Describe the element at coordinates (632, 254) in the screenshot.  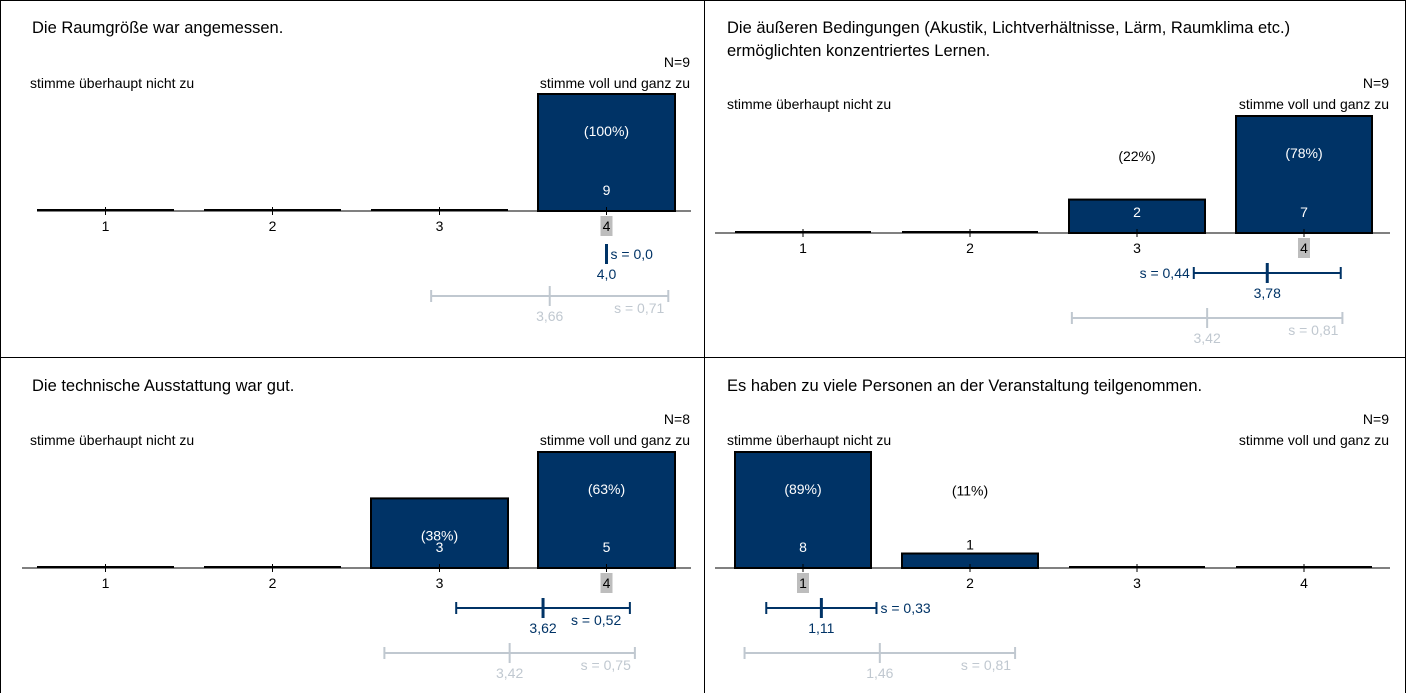
I see `sd-label-current: s = 0,0` at that location.